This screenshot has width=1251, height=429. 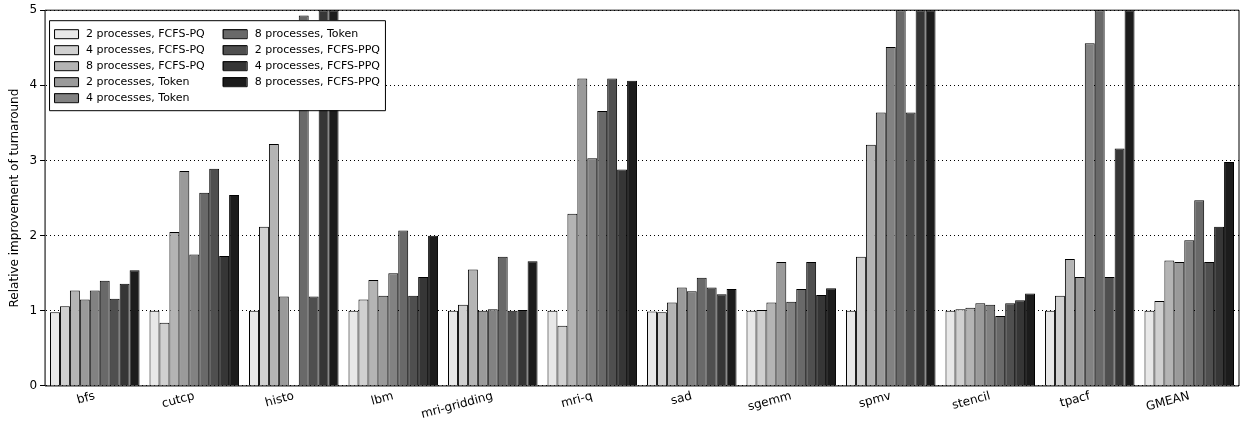 I want to click on x-tick-label: bfs, so click(x=86, y=397).